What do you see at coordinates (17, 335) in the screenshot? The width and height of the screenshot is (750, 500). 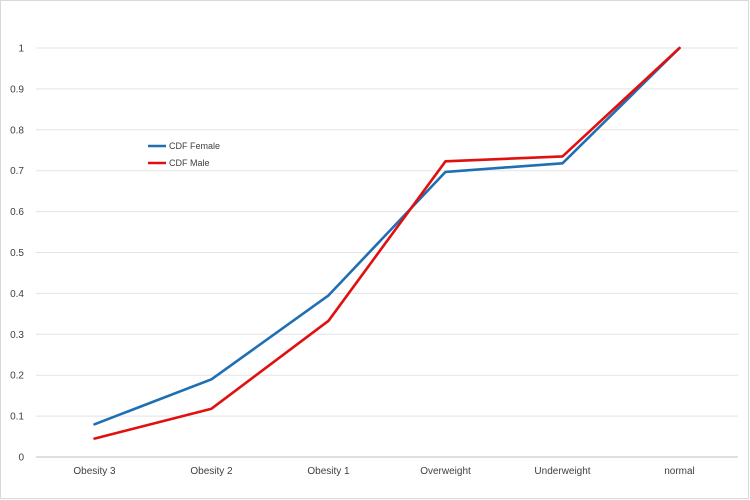 I see `y-tick-label: 0.3` at bounding box center [17, 335].